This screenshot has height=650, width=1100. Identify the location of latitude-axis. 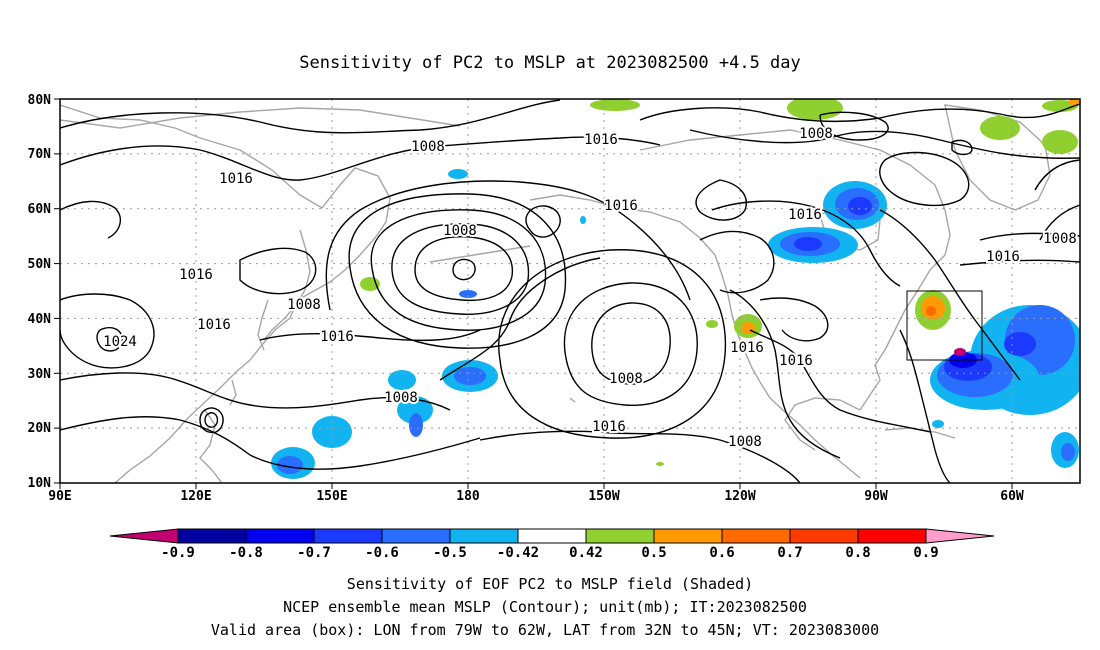
(57, 291).